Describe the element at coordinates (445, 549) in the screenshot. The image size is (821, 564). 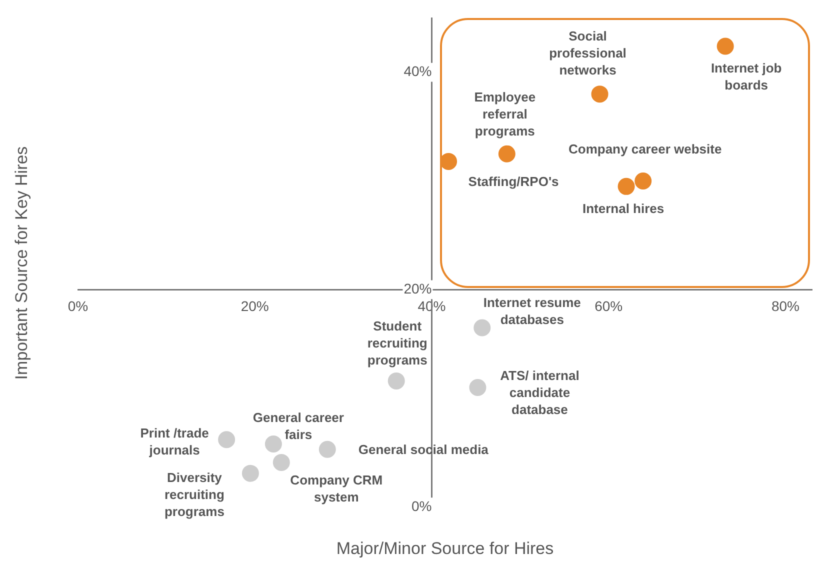
I see `x-axis-title: Major/Minor Source for Hires` at that location.